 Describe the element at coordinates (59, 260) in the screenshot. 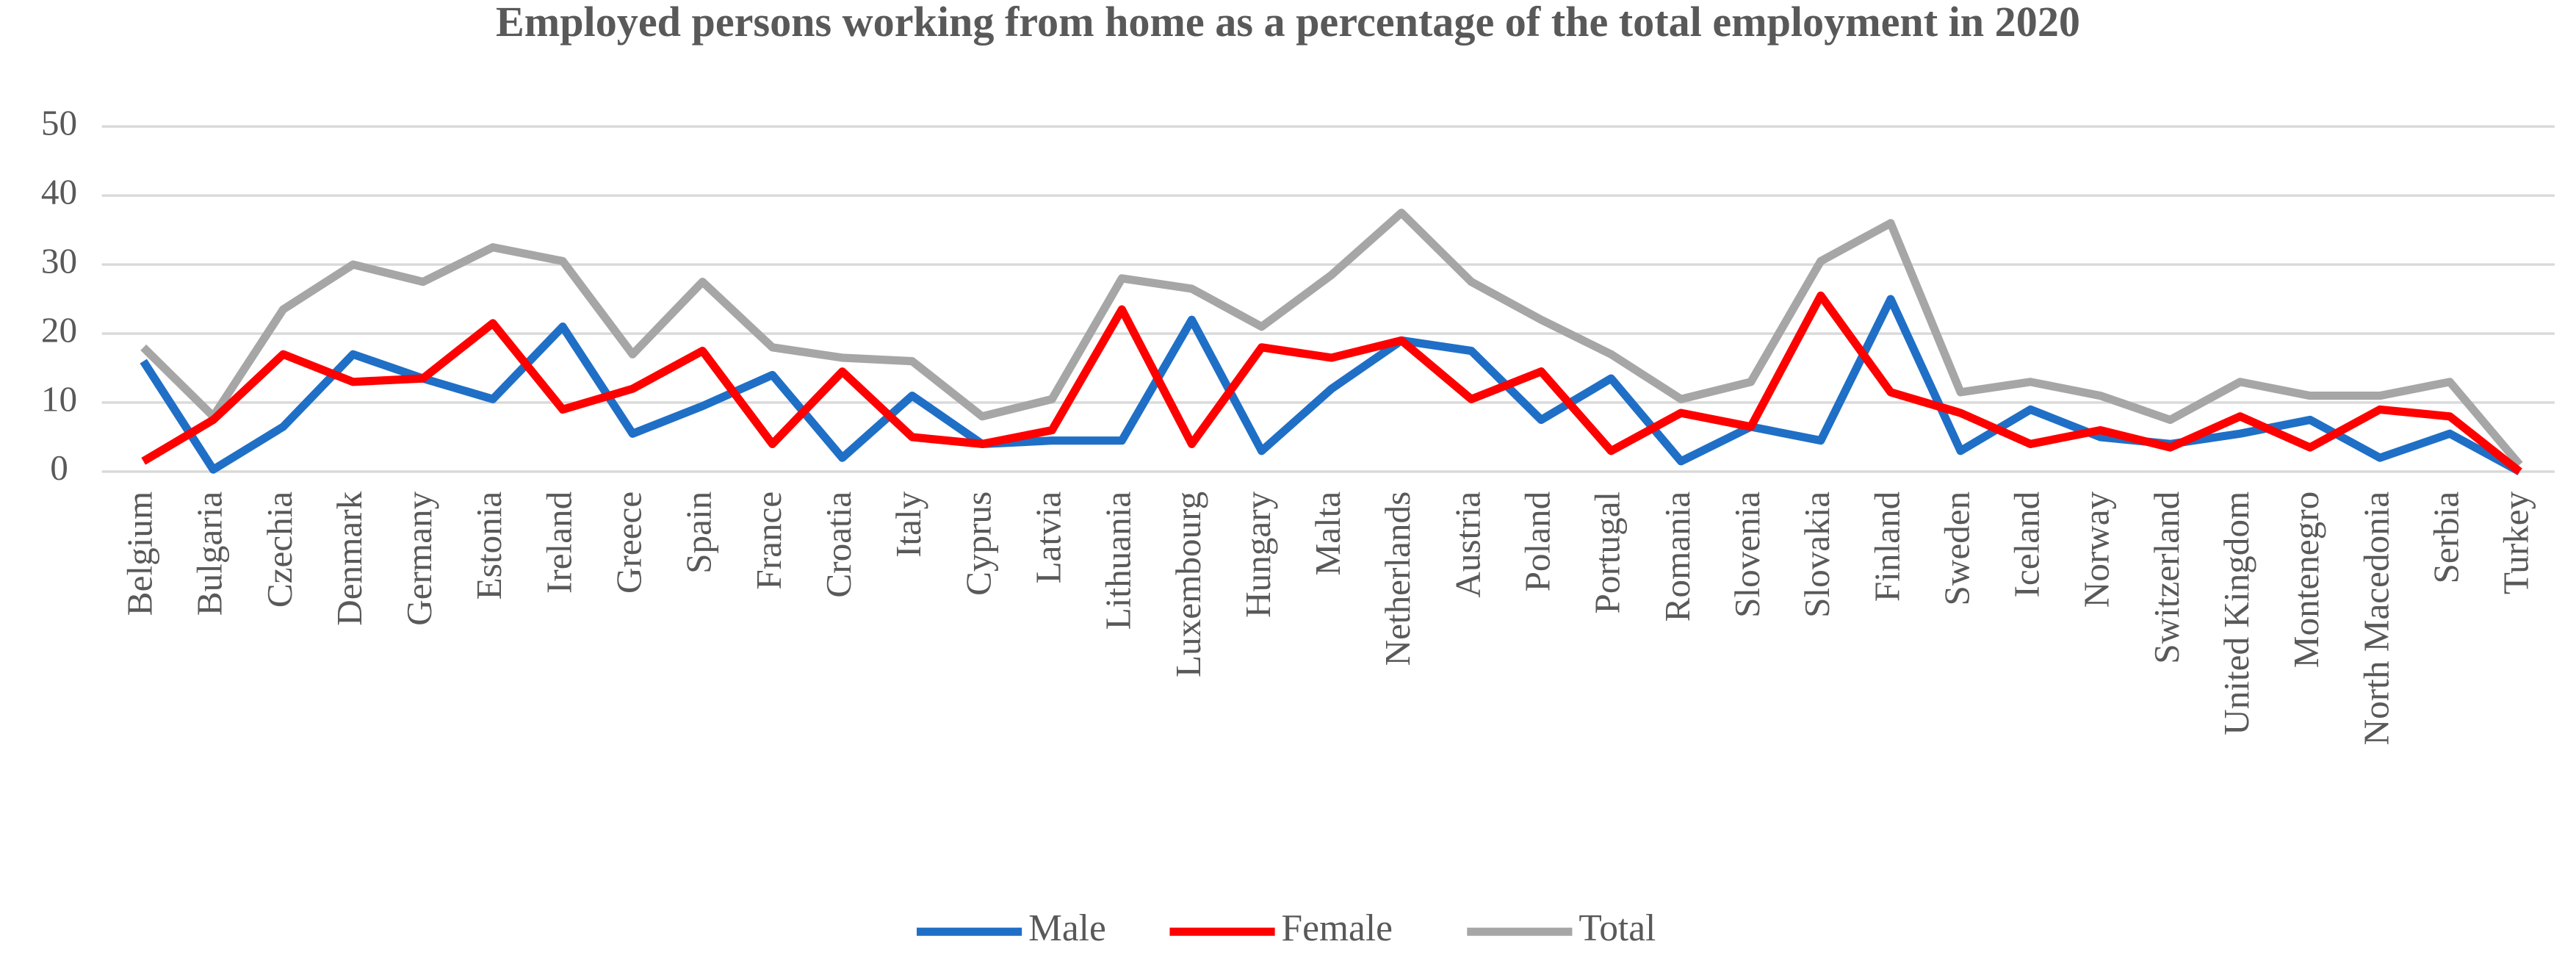

I see `y-tick-label: 30` at that location.